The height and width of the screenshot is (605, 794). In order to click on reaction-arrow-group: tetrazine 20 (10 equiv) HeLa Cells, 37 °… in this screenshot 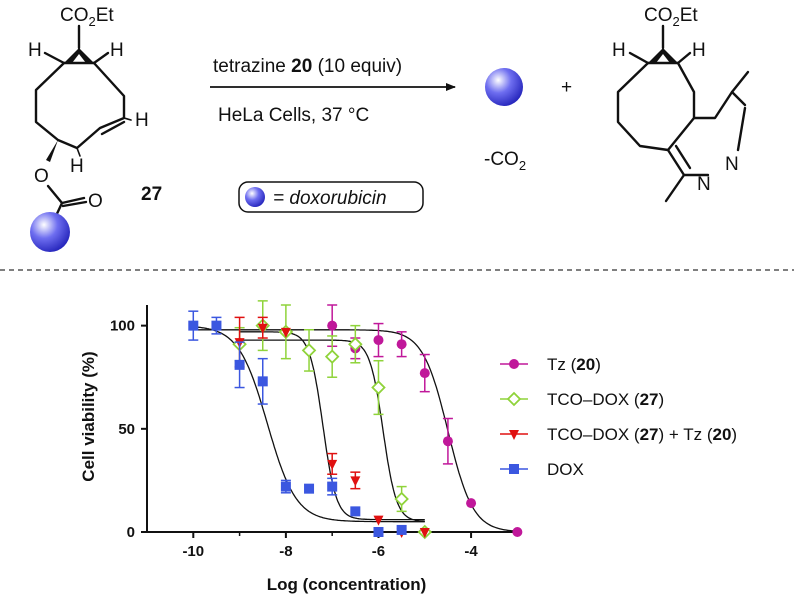, I will do `click(333, 91)`.